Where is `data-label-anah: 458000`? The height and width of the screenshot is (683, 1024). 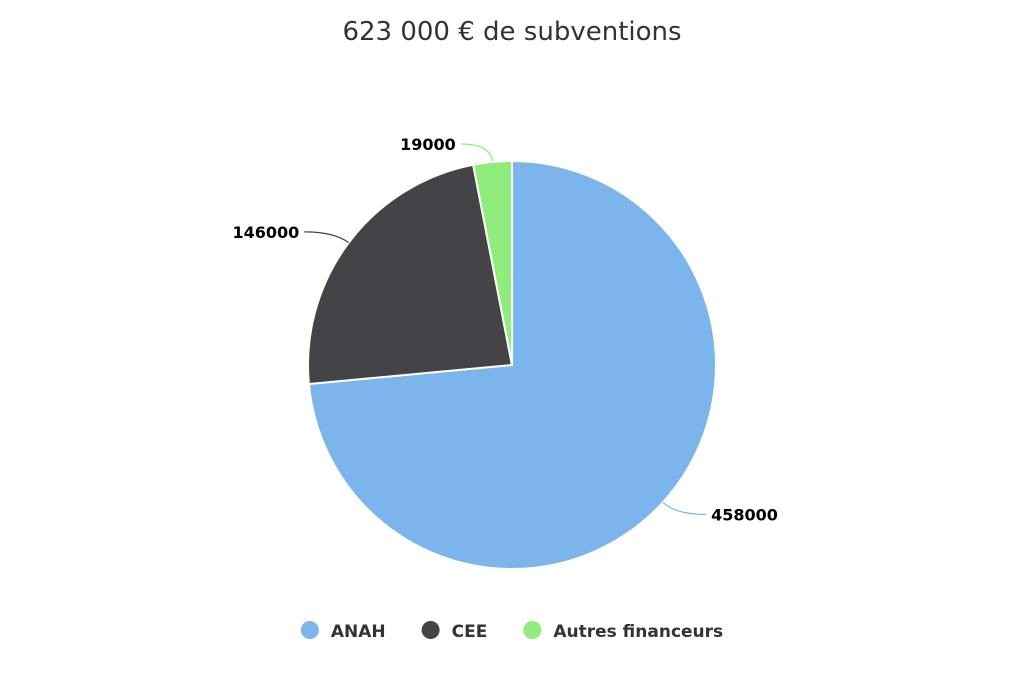
data-label-anah: 458000 is located at coordinates (744, 514).